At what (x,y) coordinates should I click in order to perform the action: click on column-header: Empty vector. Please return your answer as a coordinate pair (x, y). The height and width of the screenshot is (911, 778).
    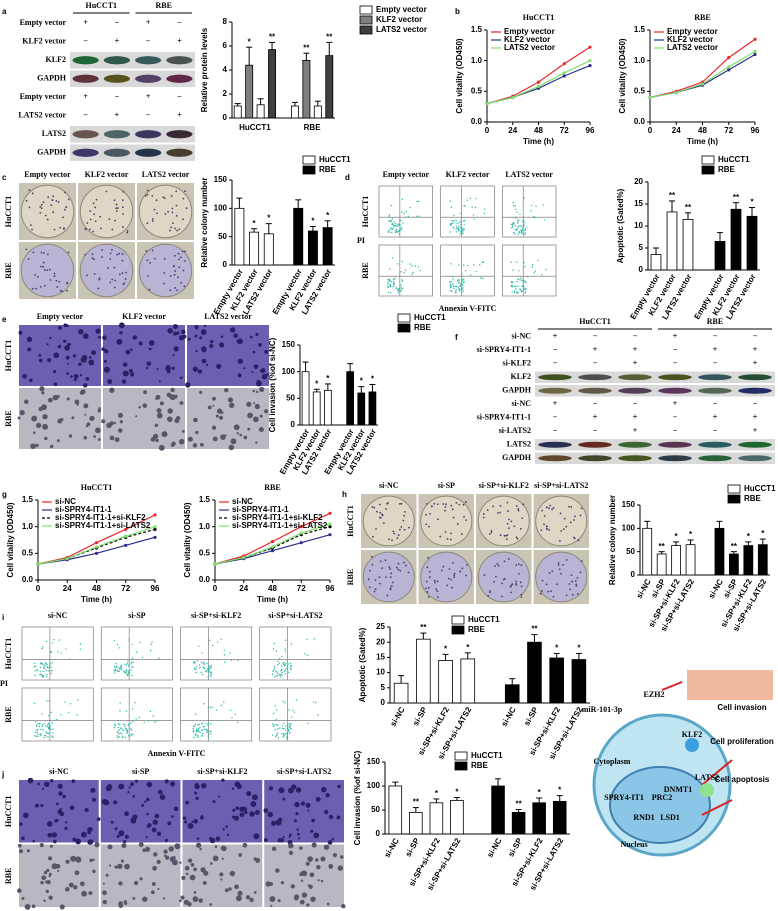
    Looking at the image, I should click on (60, 316).